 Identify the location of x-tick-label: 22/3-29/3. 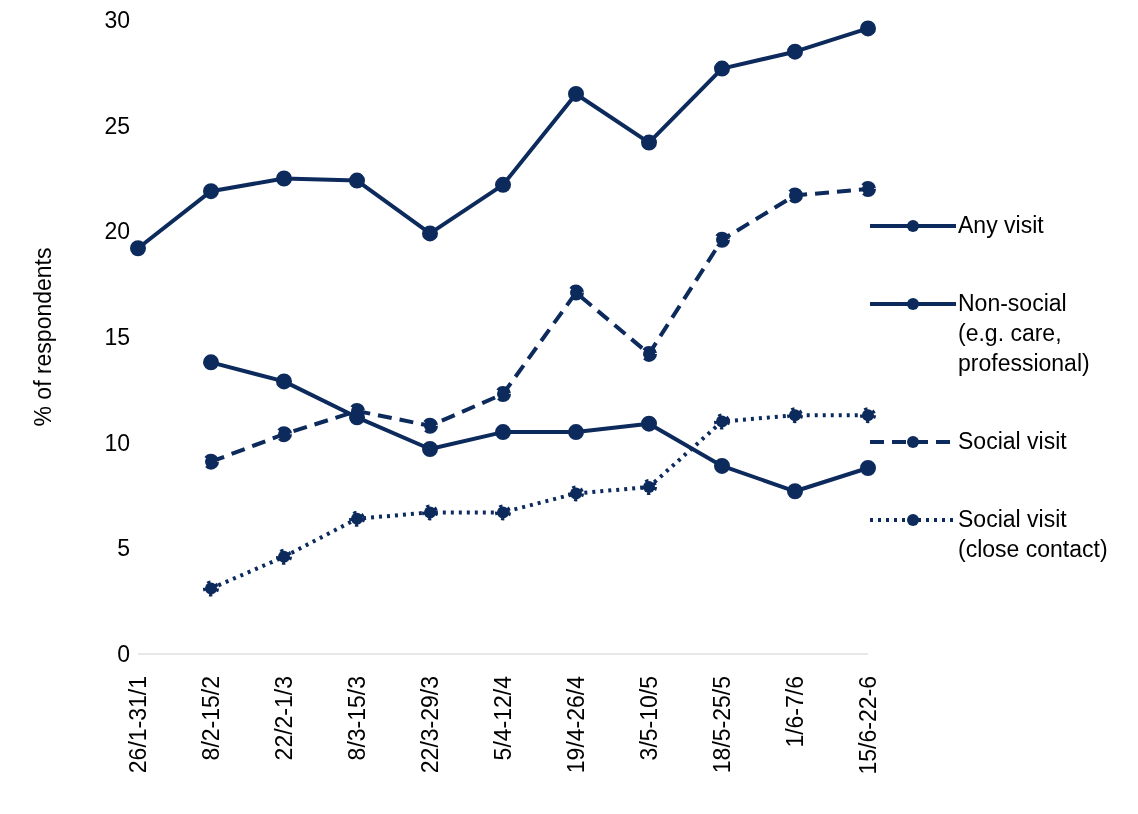
(430, 725).